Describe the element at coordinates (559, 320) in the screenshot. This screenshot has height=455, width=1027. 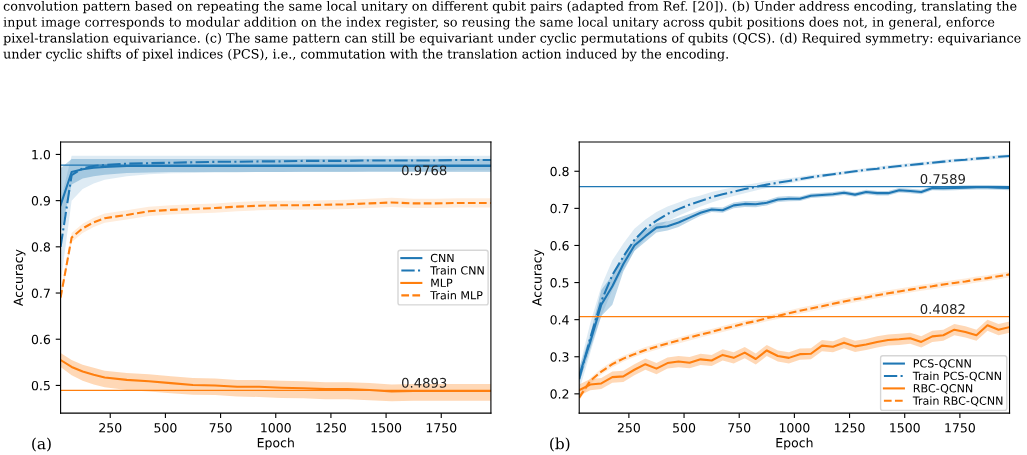
I see `y-tick-label: 0.4` at that location.